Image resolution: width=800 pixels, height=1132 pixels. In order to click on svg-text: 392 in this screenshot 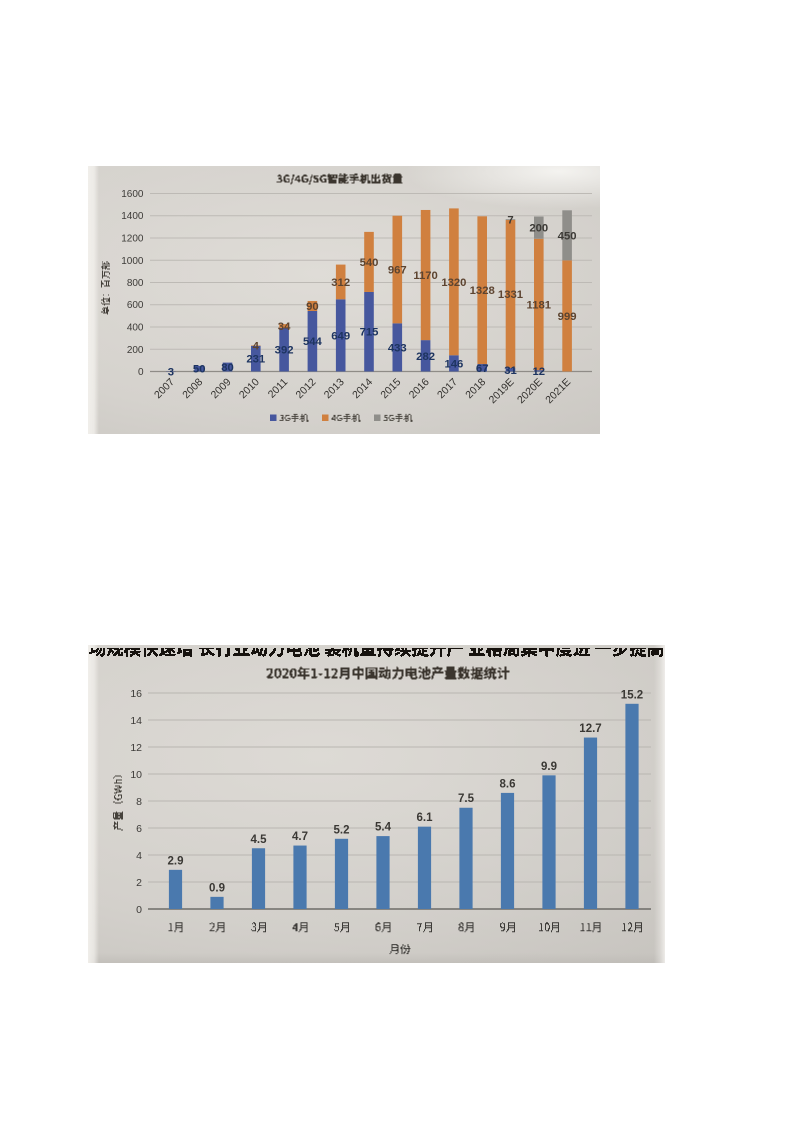, I will do `click(284, 351)`.